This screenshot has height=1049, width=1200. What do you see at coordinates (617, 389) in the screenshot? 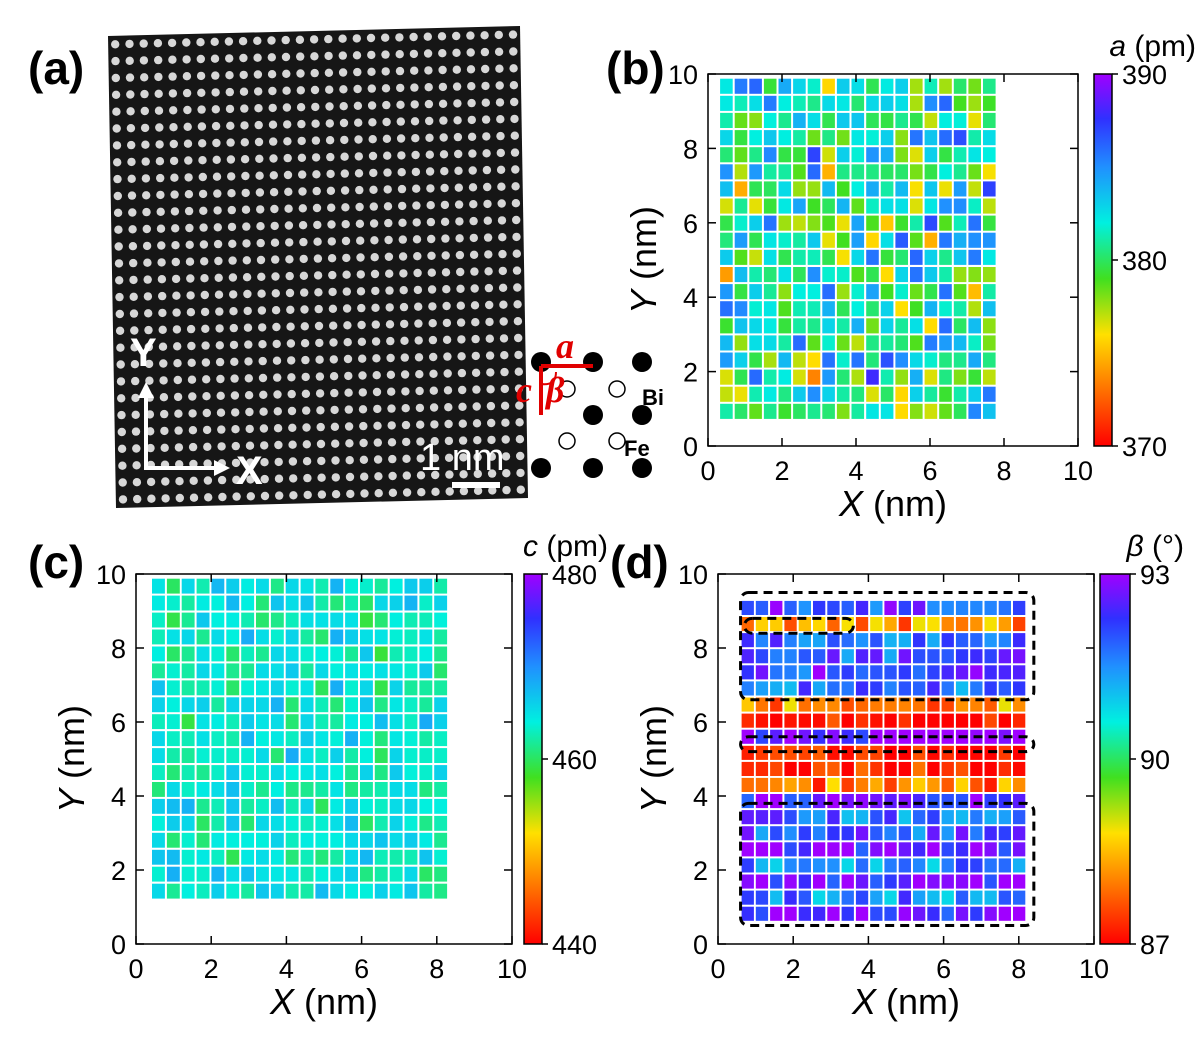
I see `fe-atom` at bounding box center [617, 389].